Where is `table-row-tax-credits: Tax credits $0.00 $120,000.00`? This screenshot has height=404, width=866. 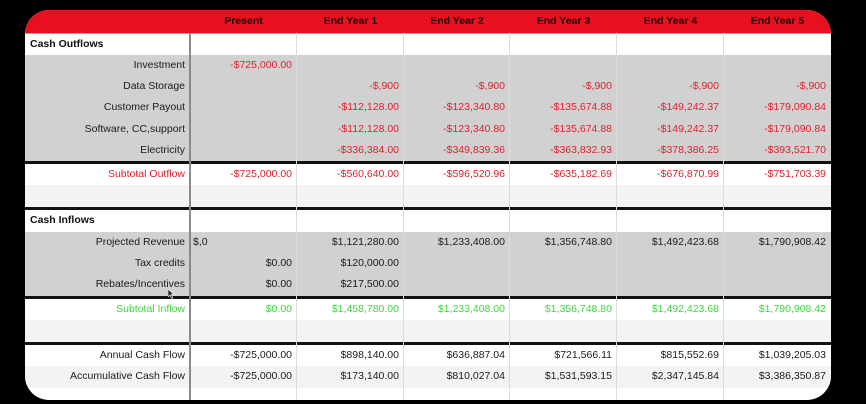
table-row-tax-credits: Tax credits $0.00 $120,000.00 is located at coordinates (428, 263).